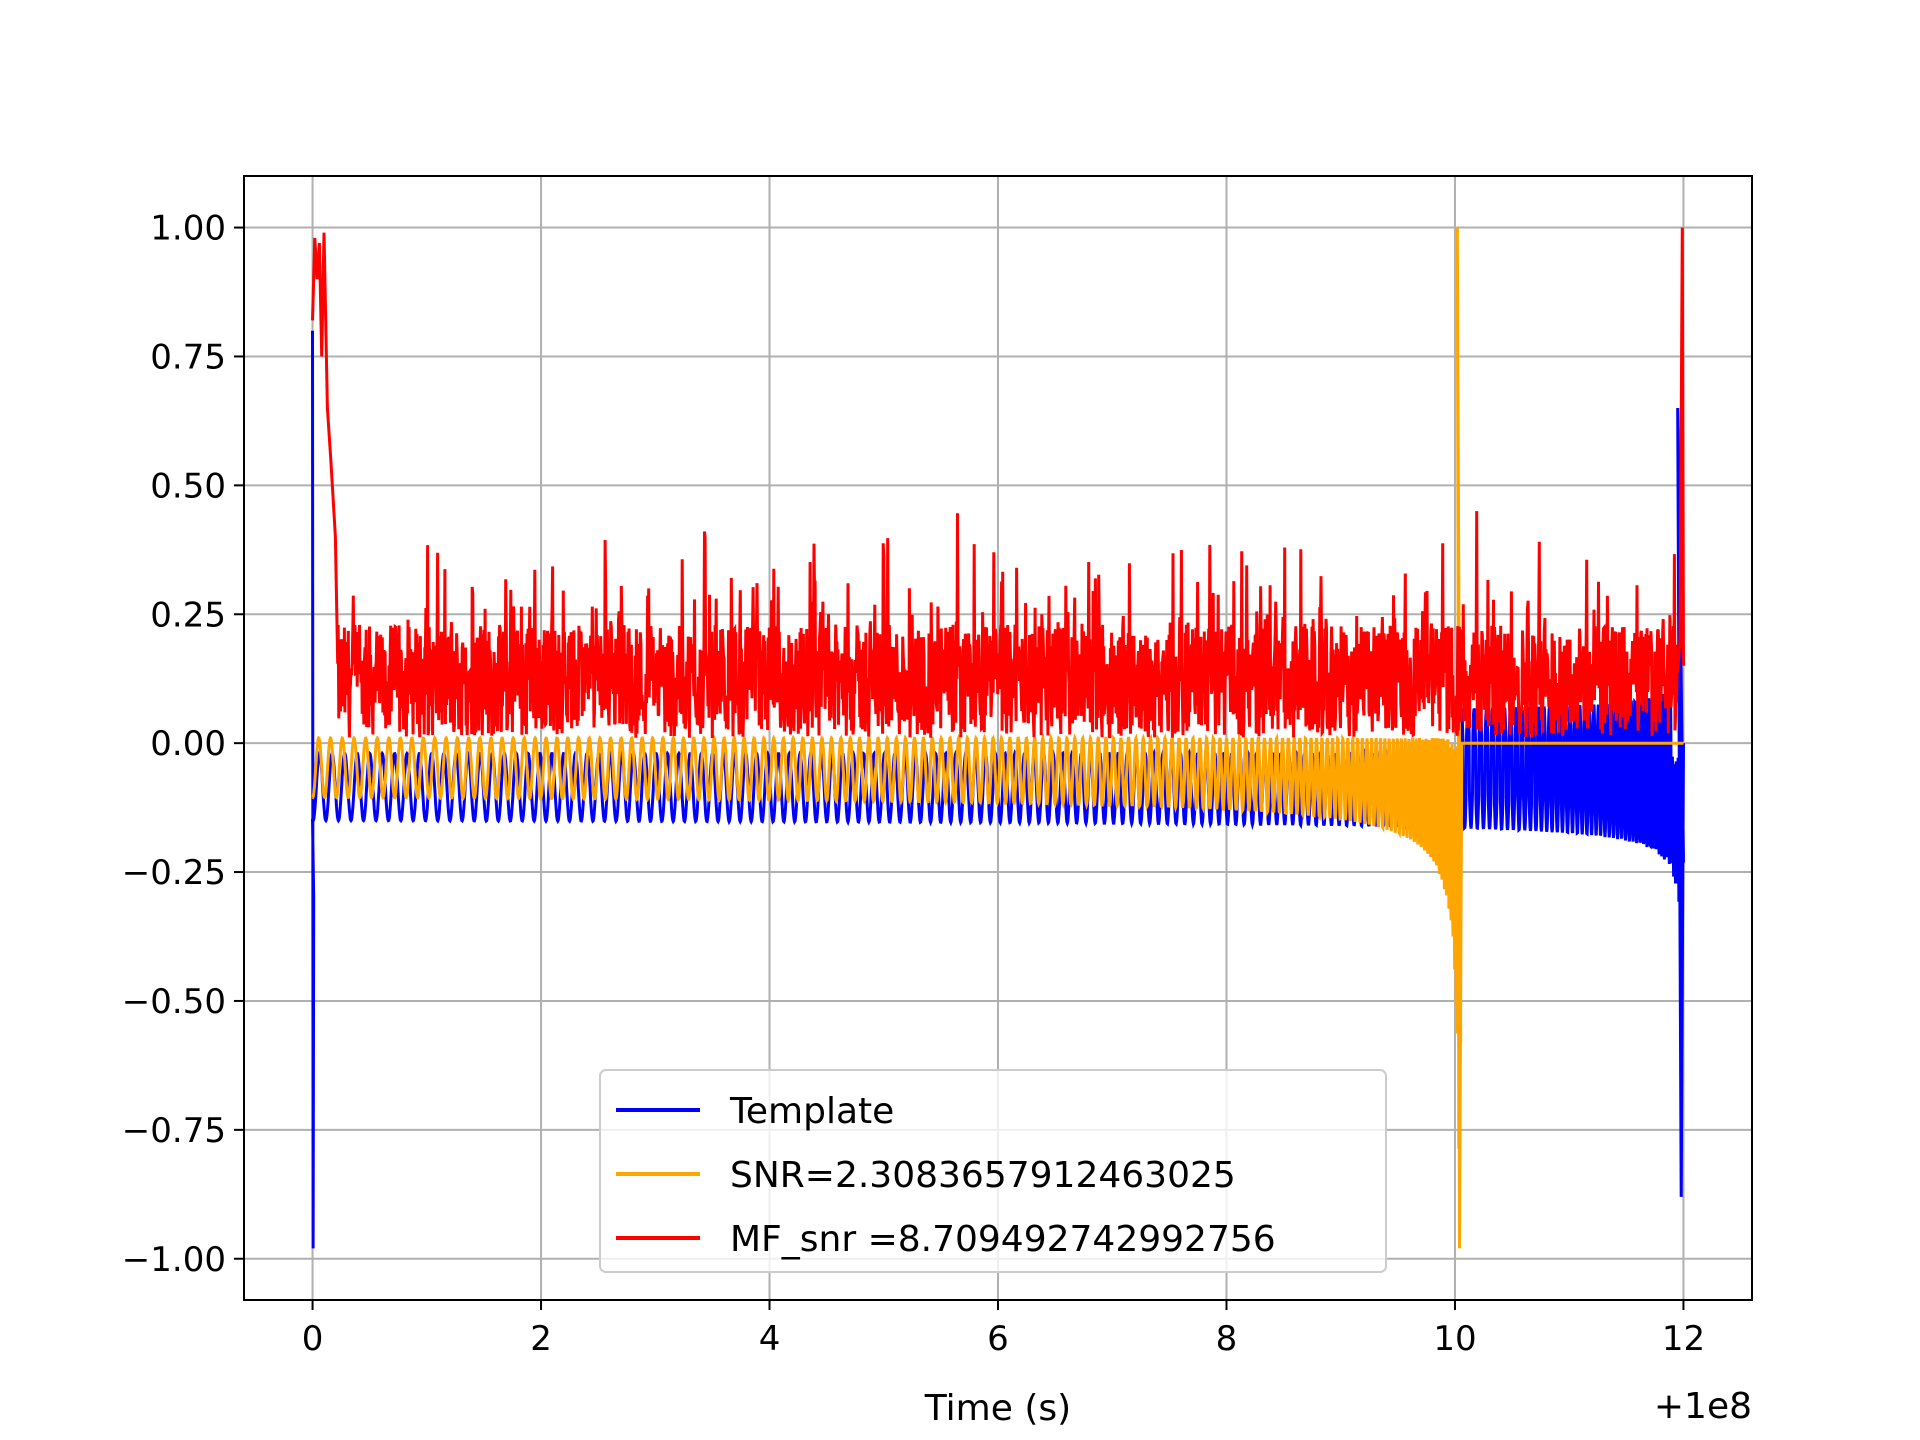  I want to click on x-tick-label: 6, so click(998, 1339).